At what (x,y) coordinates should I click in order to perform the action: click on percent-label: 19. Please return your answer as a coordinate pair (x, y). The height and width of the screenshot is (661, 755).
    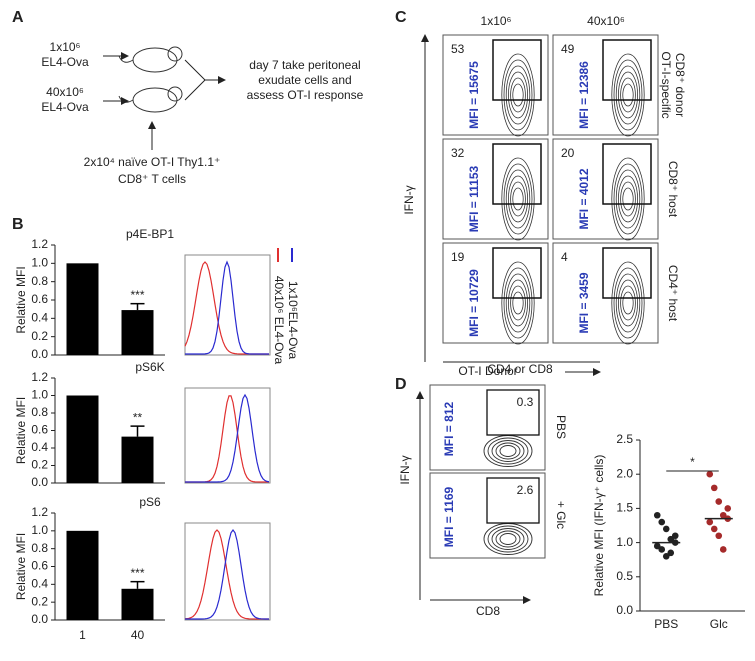
    Looking at the image, I should click on (458, 257).